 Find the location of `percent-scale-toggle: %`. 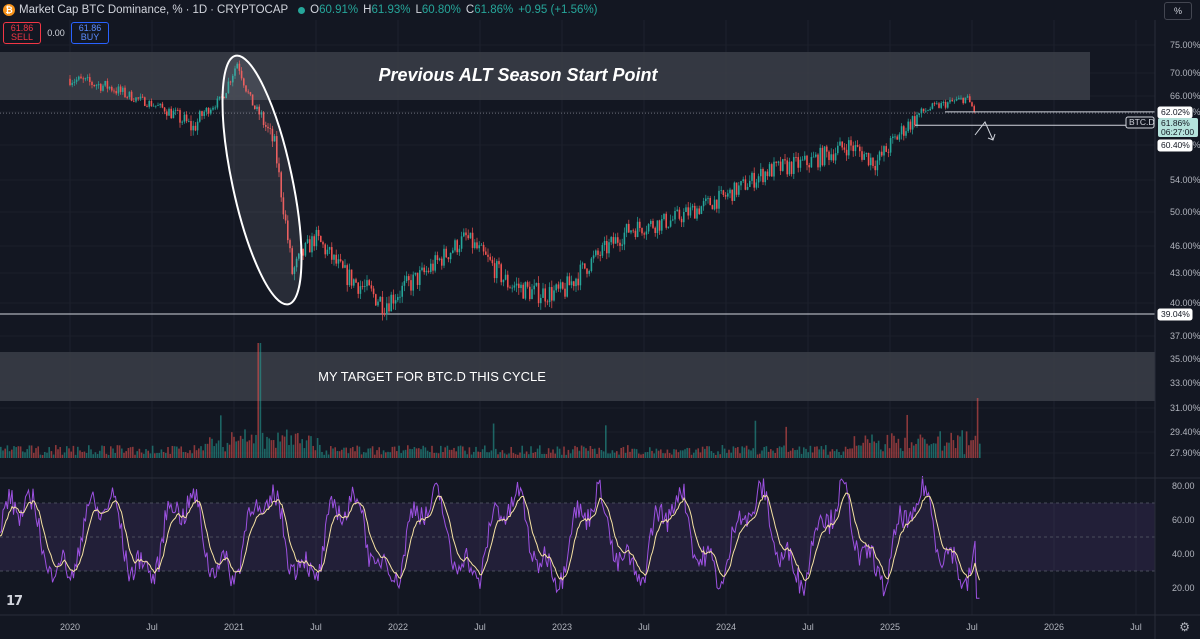

percent-scale-toggle: % is located at coordinates (1178, 11).